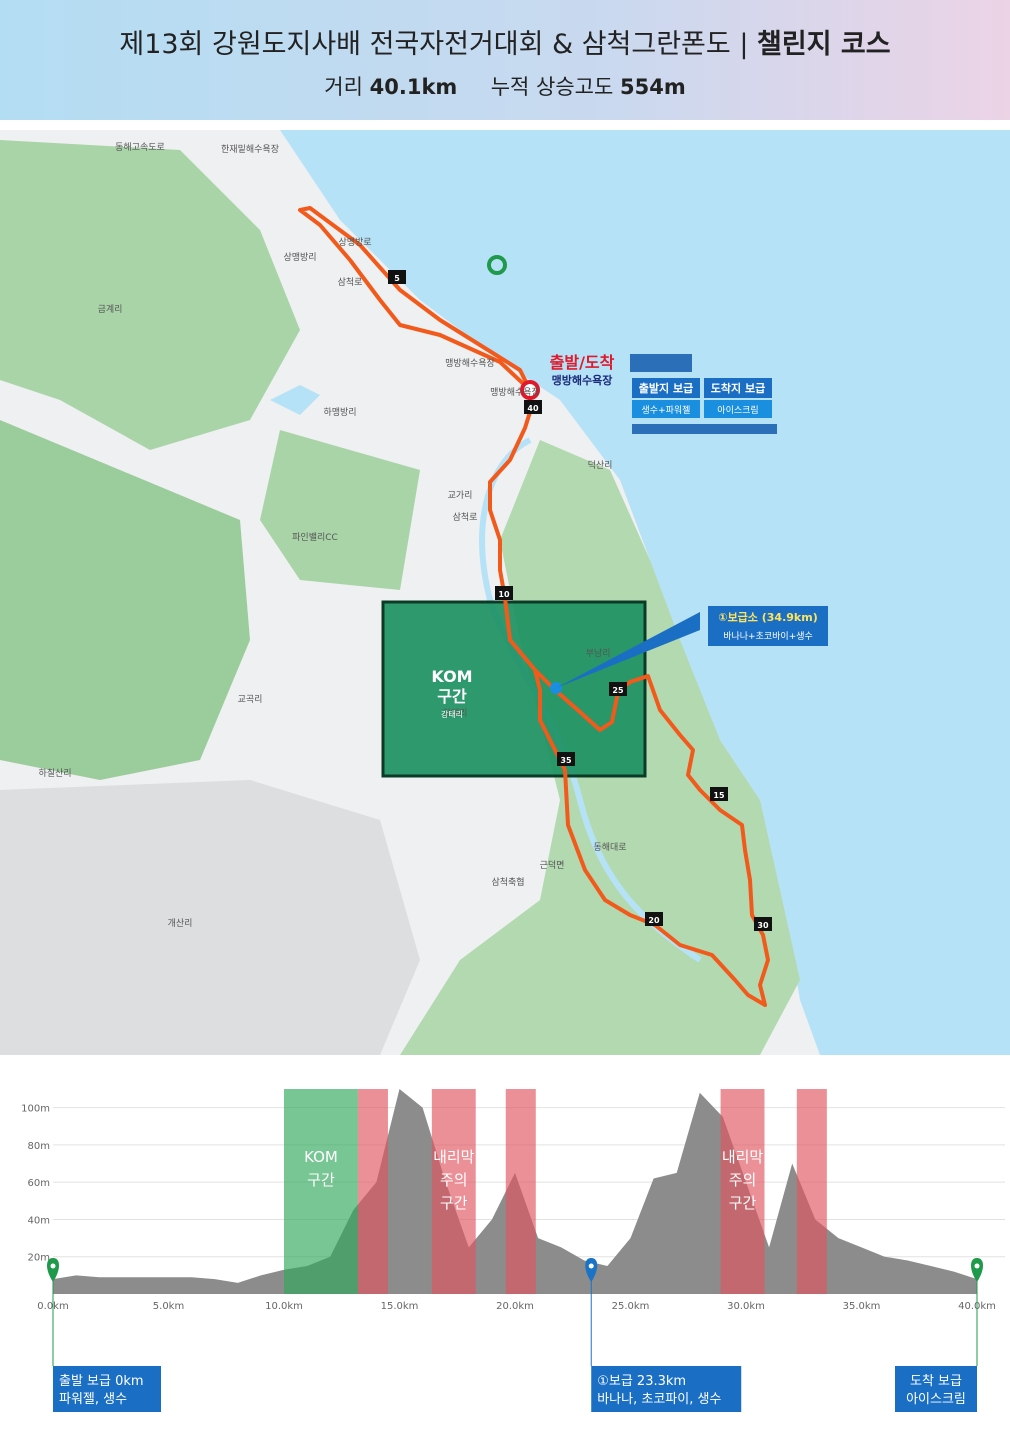 Image resolution: width=1010 pixels, height=1450 pixels. I want to click on x-tick-label: 10.0km, so click(284, 1306).